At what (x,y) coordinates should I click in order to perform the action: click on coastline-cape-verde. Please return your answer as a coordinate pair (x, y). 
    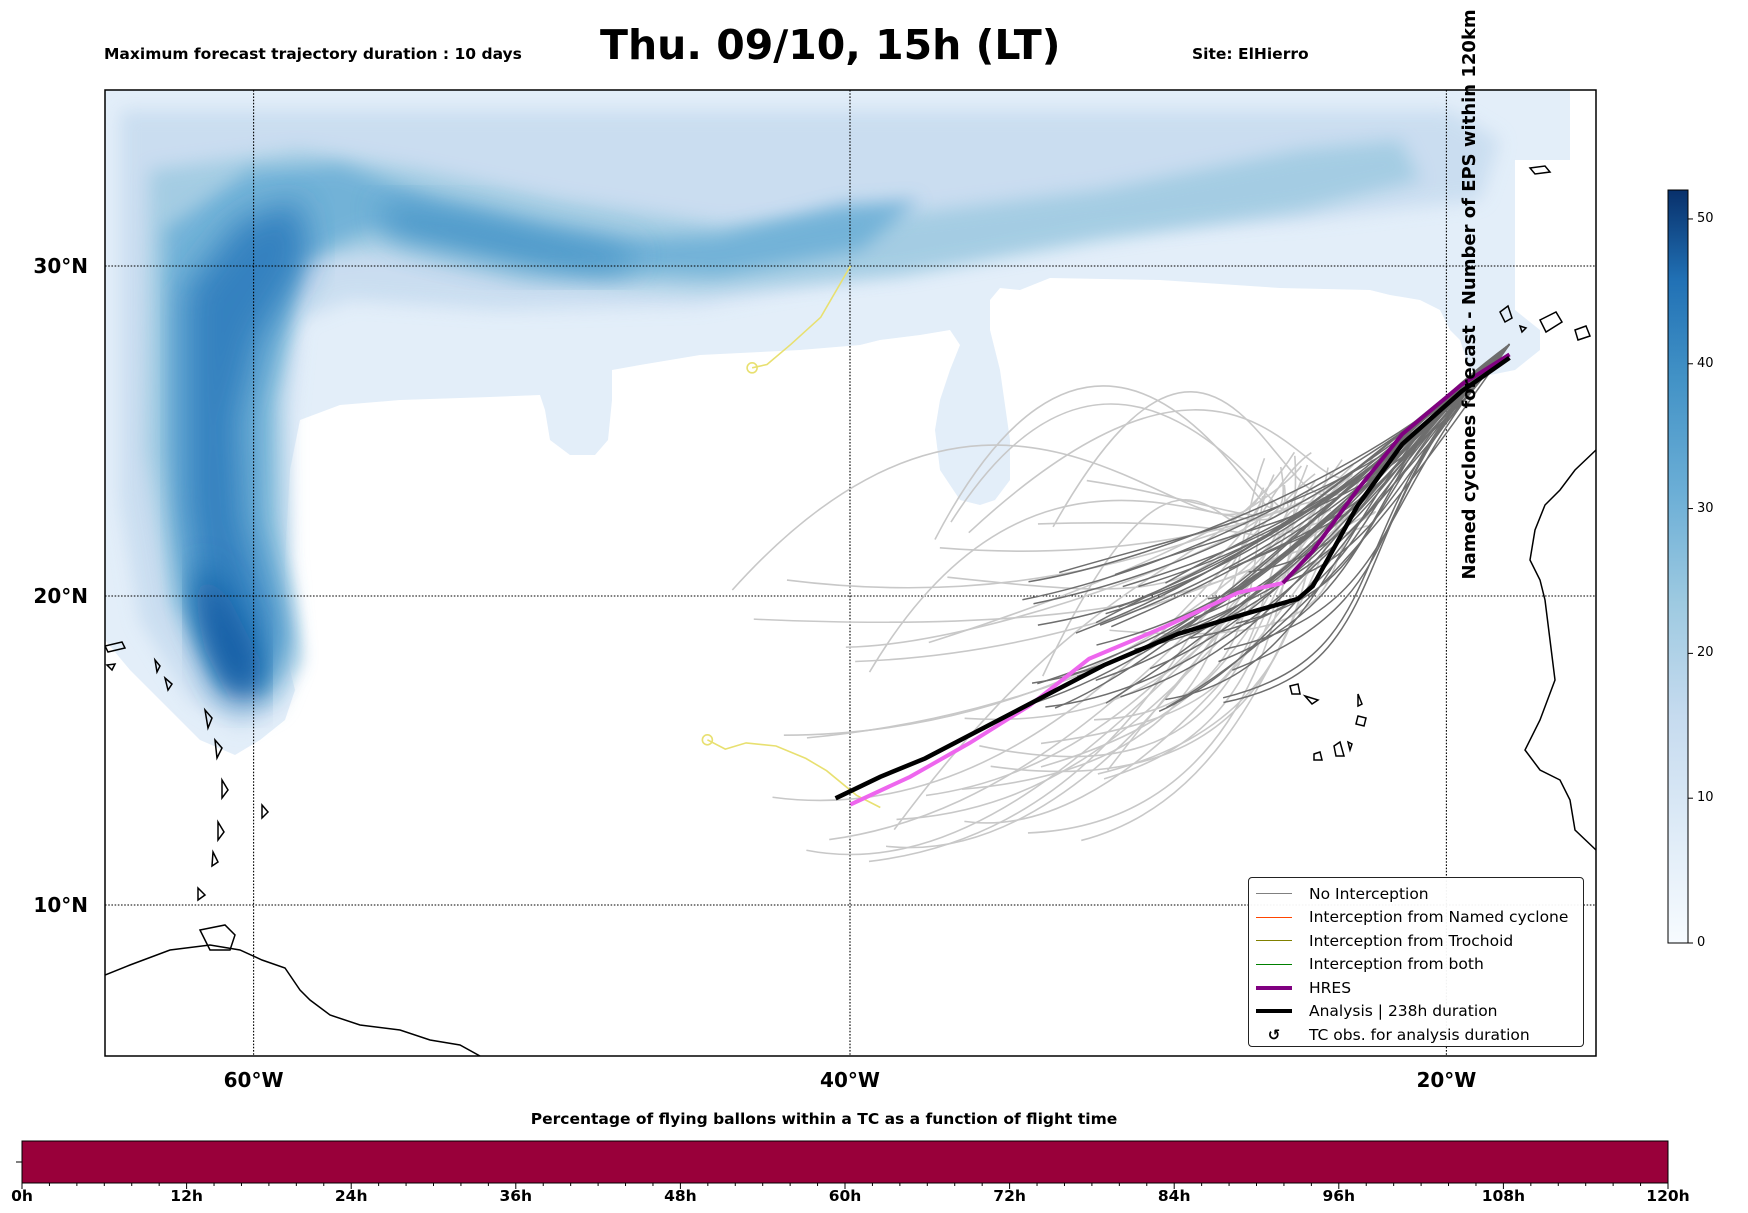
    Looking at the image, I should click on (1328, 722).